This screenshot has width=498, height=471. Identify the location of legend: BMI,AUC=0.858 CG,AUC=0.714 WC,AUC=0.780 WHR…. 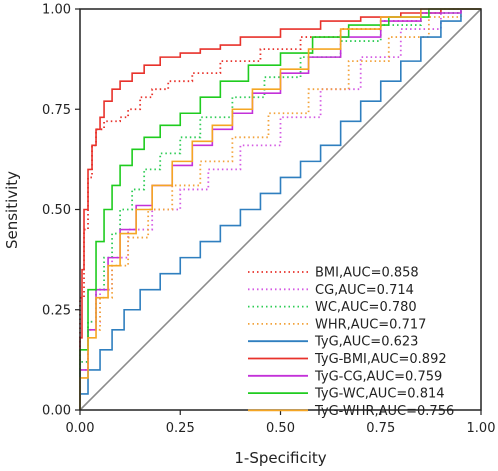
(351, 342).